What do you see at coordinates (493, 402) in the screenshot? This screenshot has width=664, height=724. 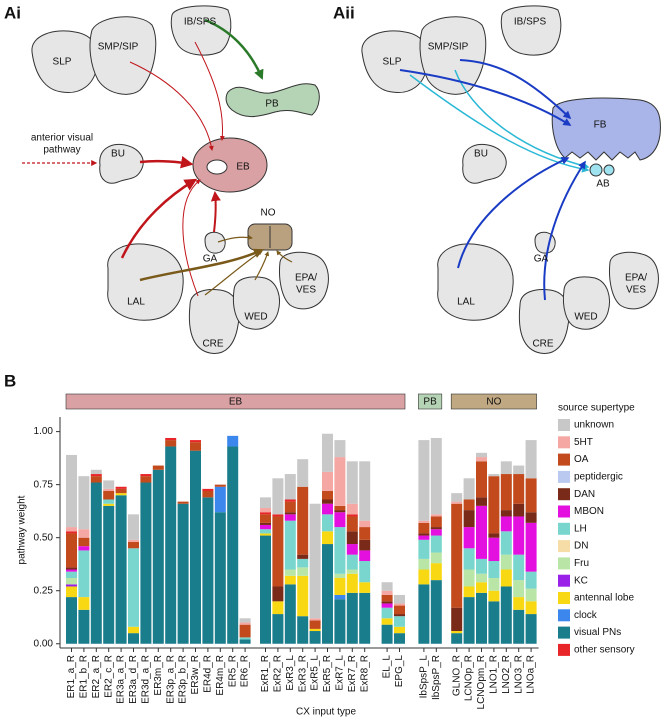 I see `group-label: NO` at bounding box center [493, 402].